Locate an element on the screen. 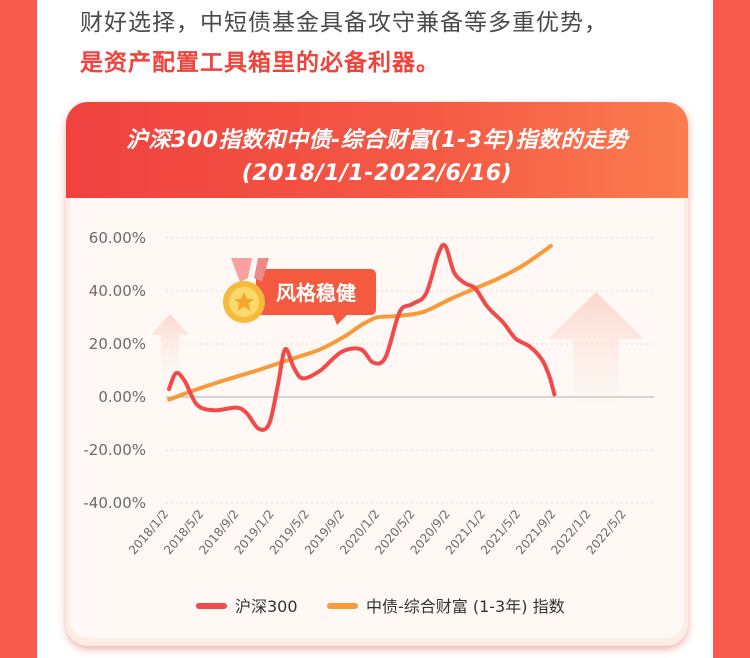 This screenshot has width=750, height=658. y-tick-label: 20.00% is located at coordinates (117, 344).